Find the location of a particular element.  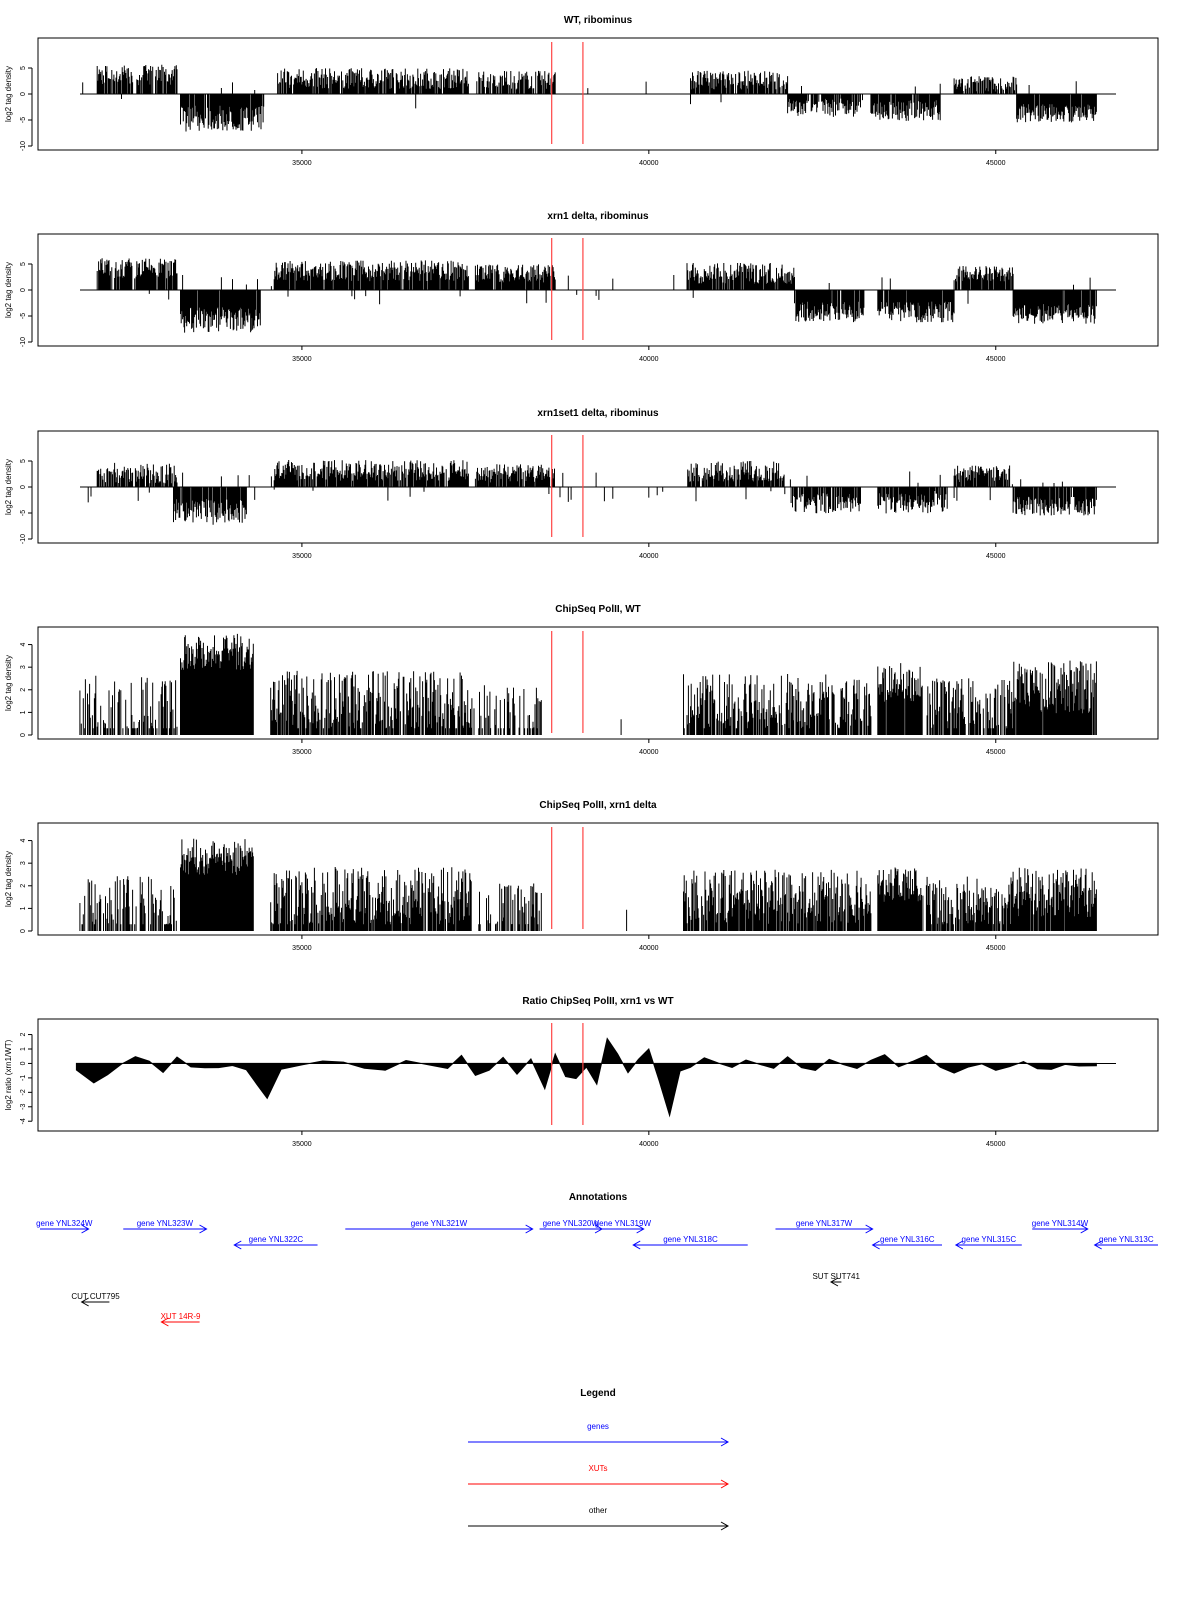

legend-title: Legend is located at coordinates (598, 1393).